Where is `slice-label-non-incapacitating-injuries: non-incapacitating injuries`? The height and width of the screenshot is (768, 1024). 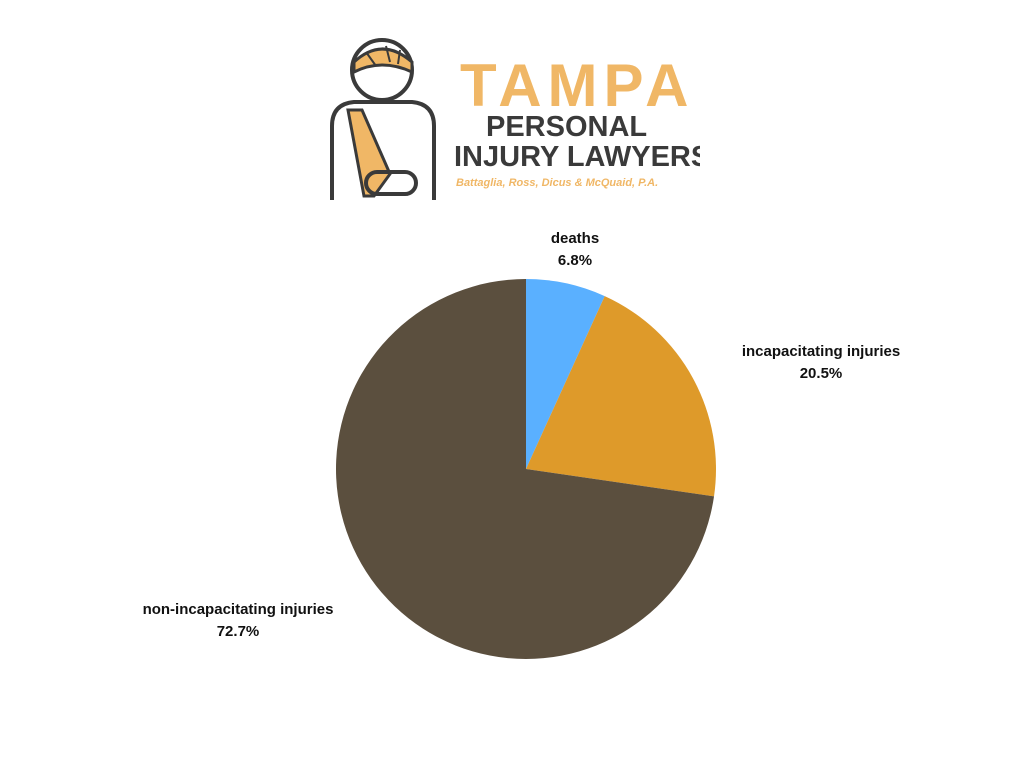 slice-label-non-incapacitating-injuries: non-incapacitating injuries is located at coordinates (238, 609).